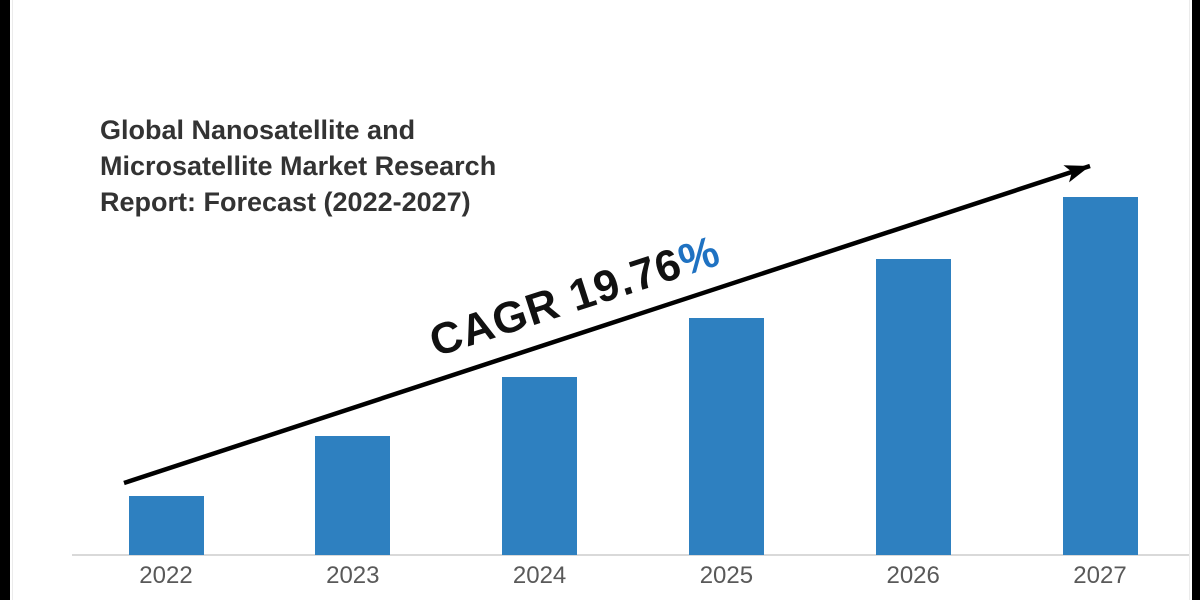 The height and width of the screenshot is (600, 1200). I want to click on x-axis-line, so click(630, 555).